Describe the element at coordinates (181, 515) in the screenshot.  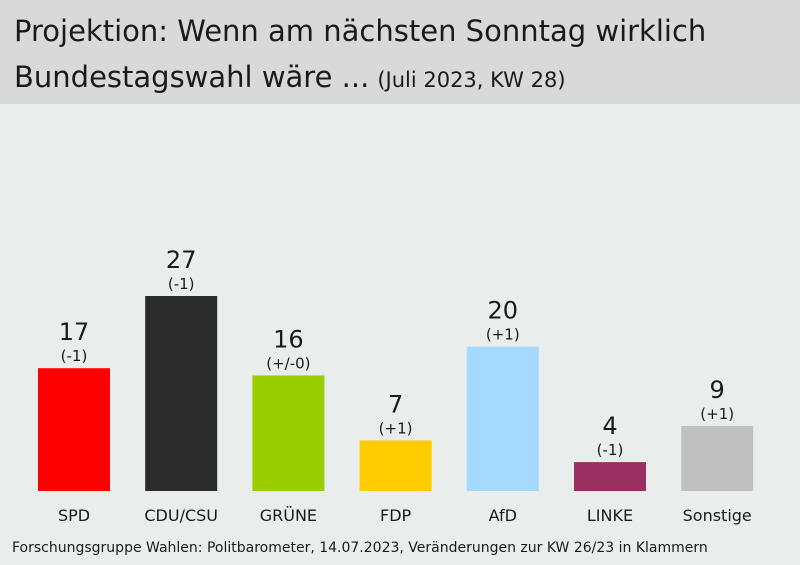
I see `category-label-cdu-csu: CDU/CSU` at that location.